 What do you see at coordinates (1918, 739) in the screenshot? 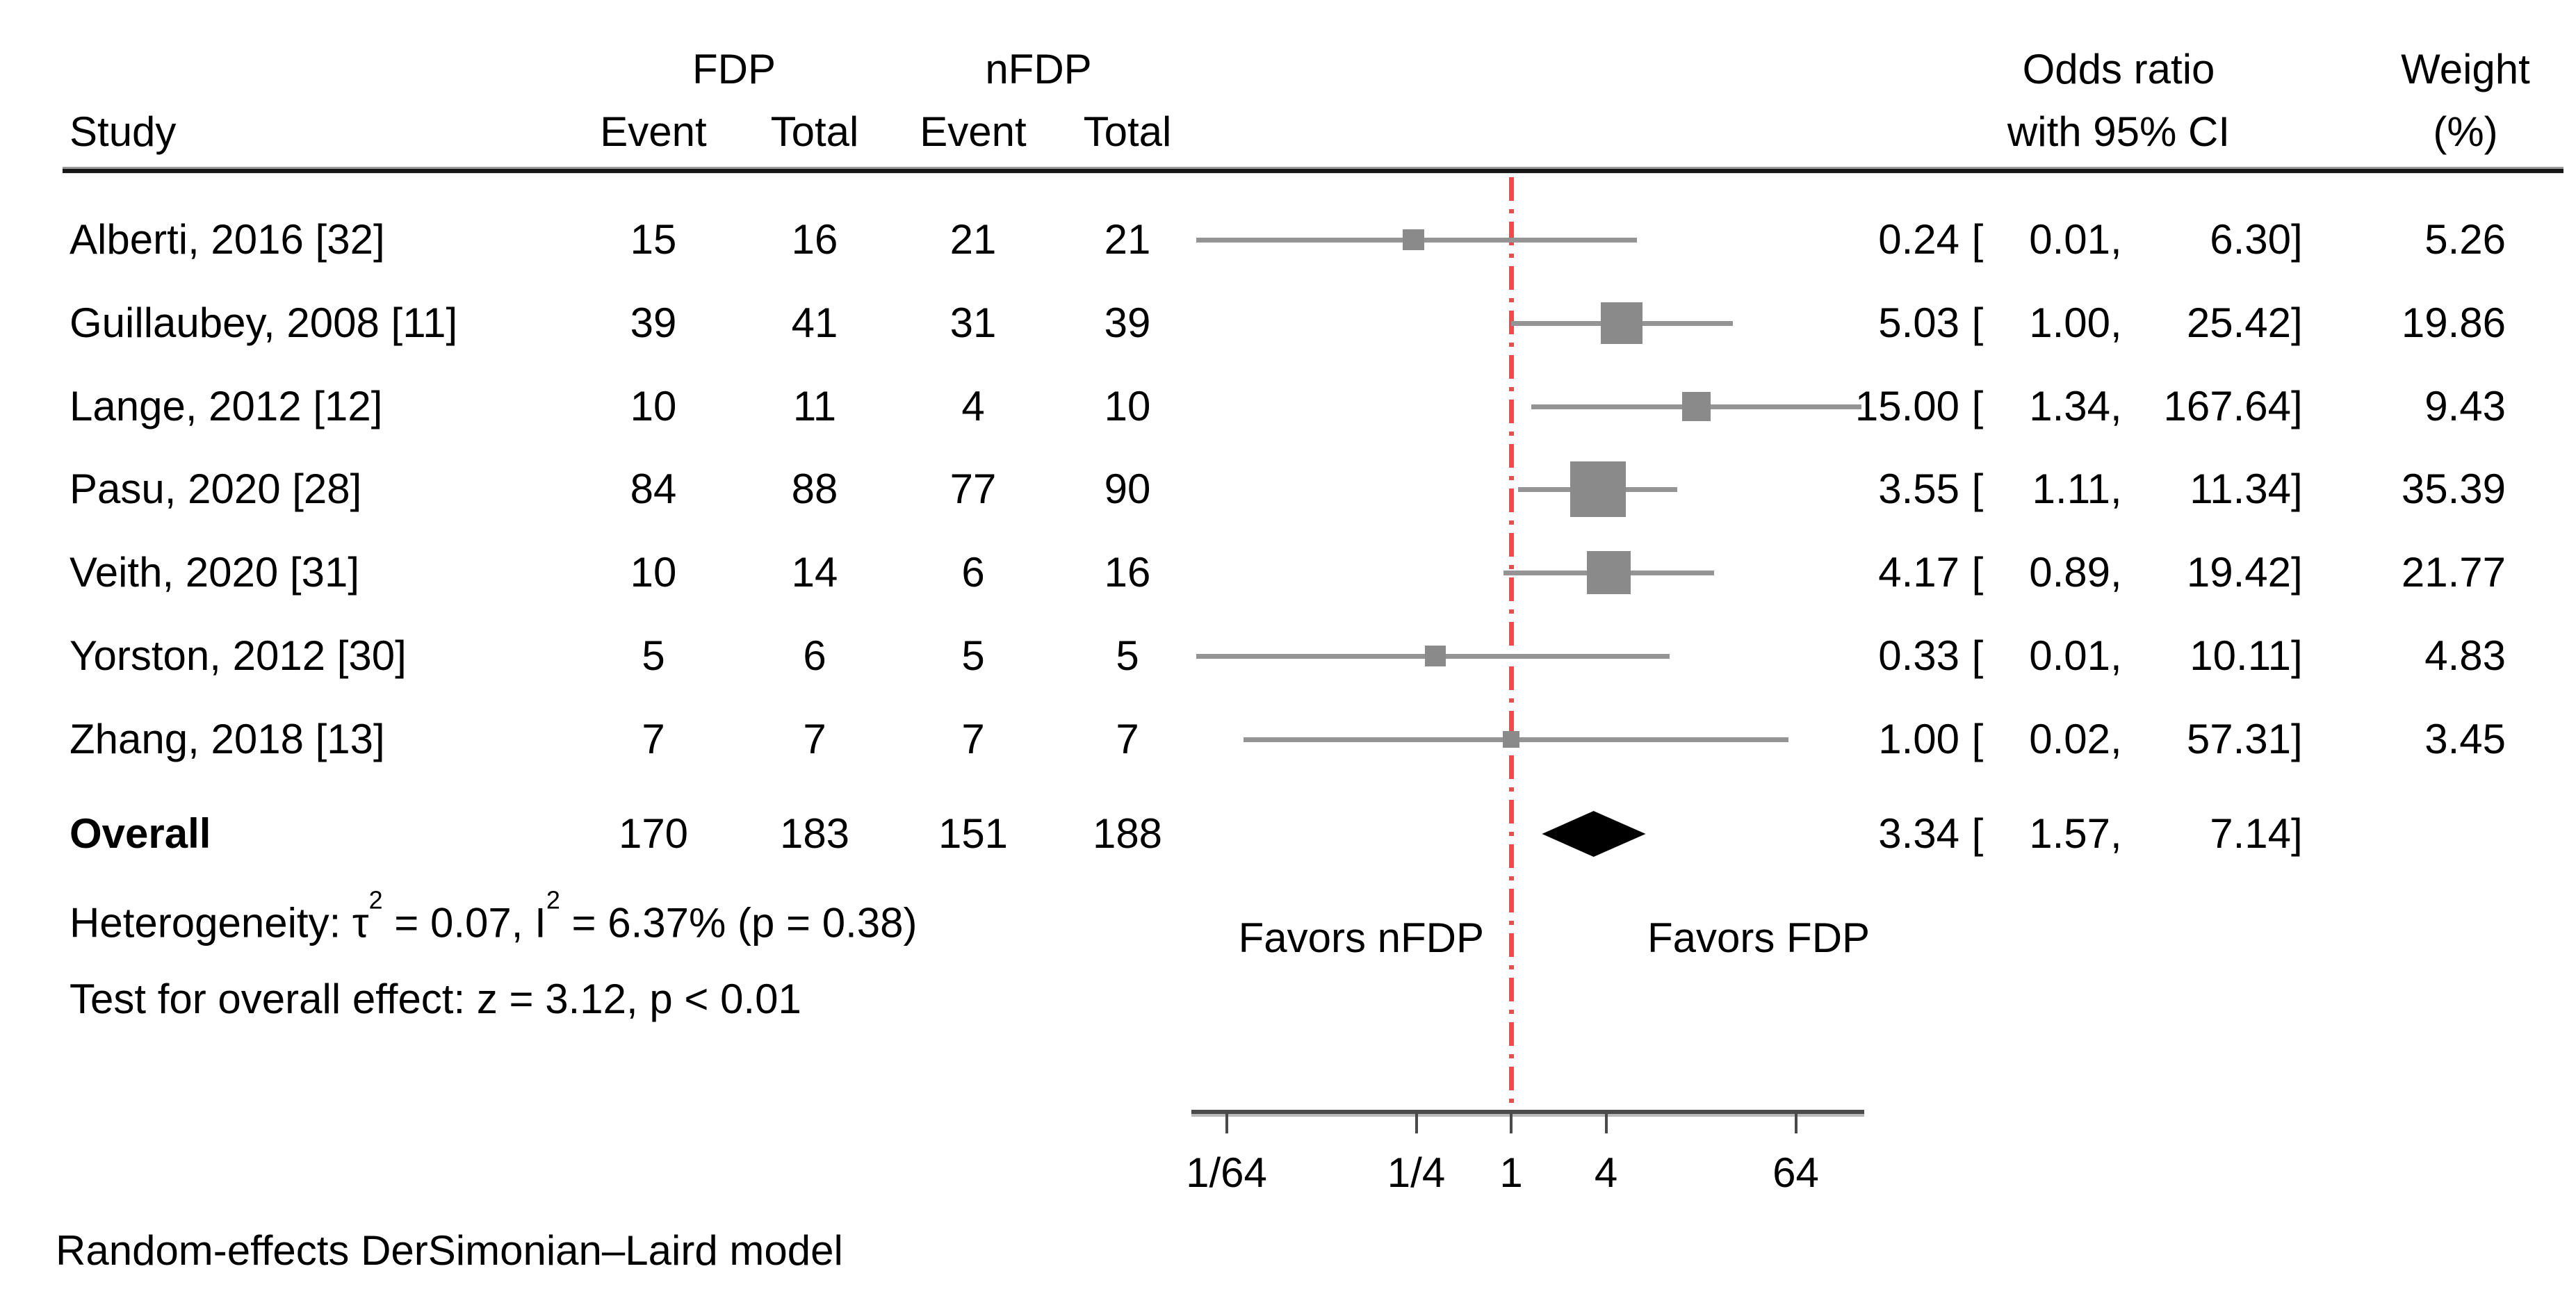
I see `or-estimate: 1.00` at bounding box center [1918, 739].